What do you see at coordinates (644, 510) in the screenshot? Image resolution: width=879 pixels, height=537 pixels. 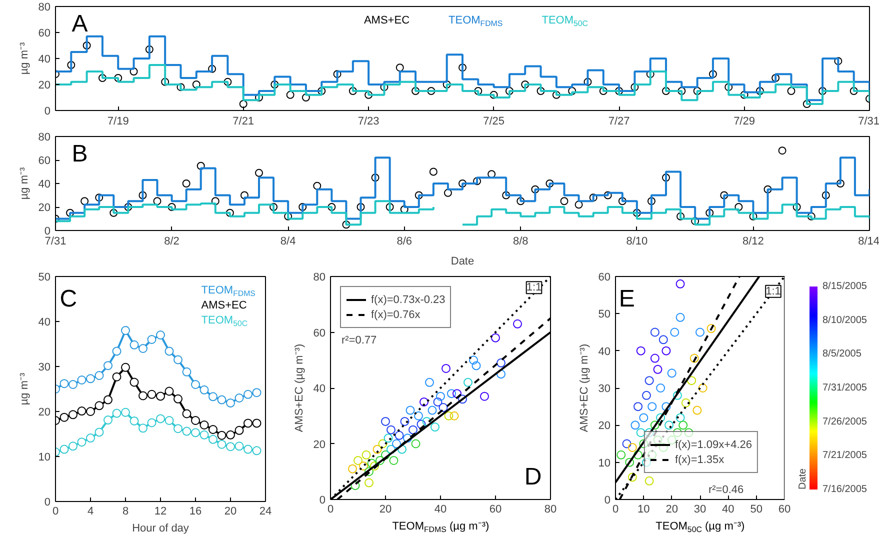 I see `x-tick-label: 10` at bounding box center [644, 510].